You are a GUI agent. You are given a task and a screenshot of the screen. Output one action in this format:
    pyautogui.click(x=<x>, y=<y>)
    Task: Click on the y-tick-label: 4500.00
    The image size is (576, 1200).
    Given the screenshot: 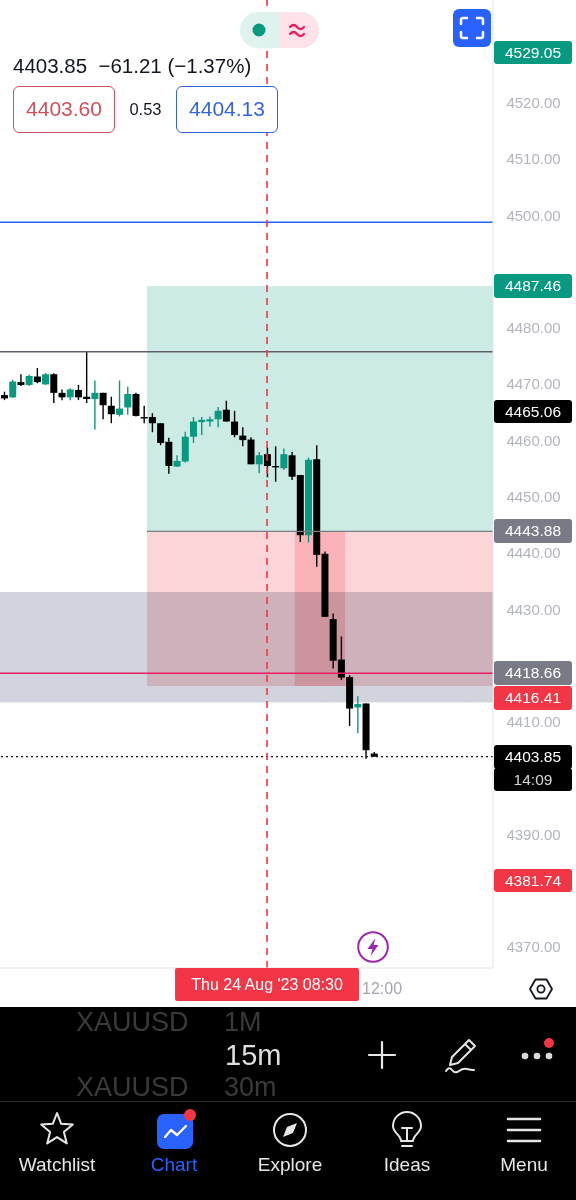 What is the action you would take?
    pyautogui.click(x=533, y=215)
    